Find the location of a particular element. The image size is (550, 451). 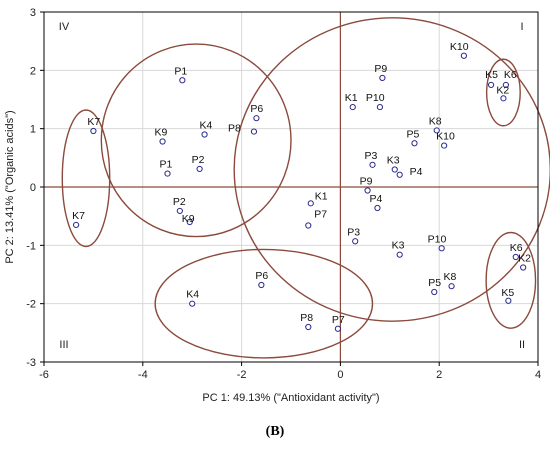

x-tick-label: 4 is located at coordinates (538, 375).